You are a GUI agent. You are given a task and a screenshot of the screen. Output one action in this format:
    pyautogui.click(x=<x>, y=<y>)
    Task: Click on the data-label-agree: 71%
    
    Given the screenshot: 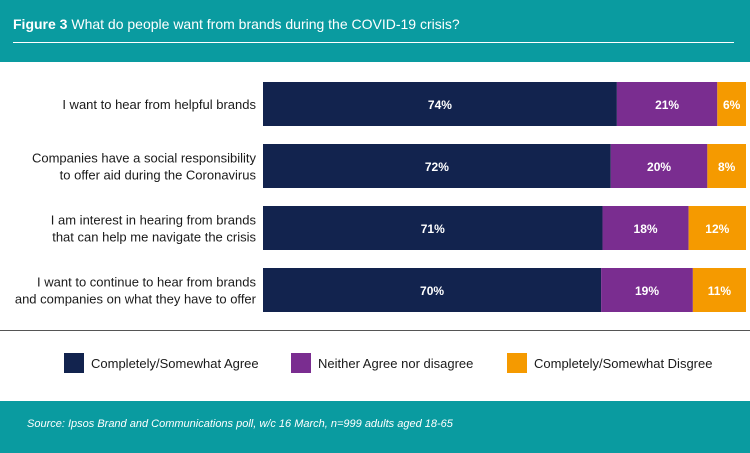 What is the action you would take?
    pyautogui.click(x=433, y=229)
    